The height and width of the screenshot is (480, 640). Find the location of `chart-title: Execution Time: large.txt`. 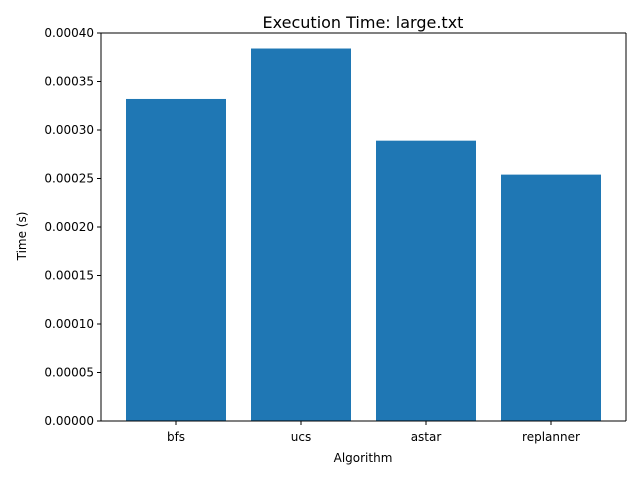

chart-title: Execution Time: large.txt is located at coordinates (363, 22).